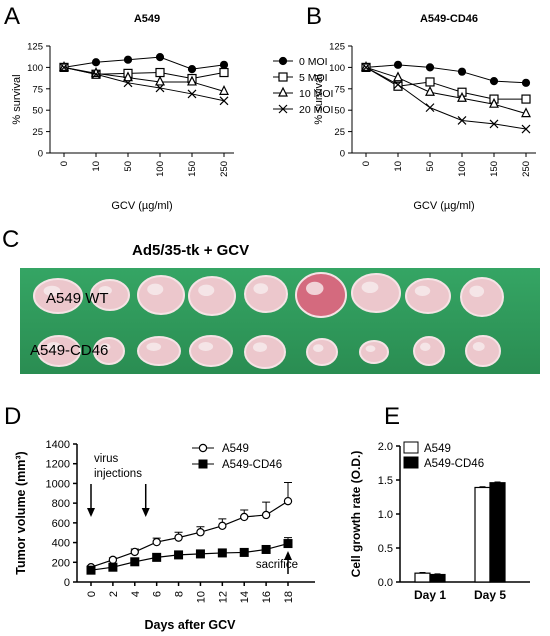 Image resolution: width=550 pixels, height=636 pixels. What do you see at coordinates (339, 111) in the screenshot?
I see `y-tick-label-b: 50` at bounding box center [339, 111].